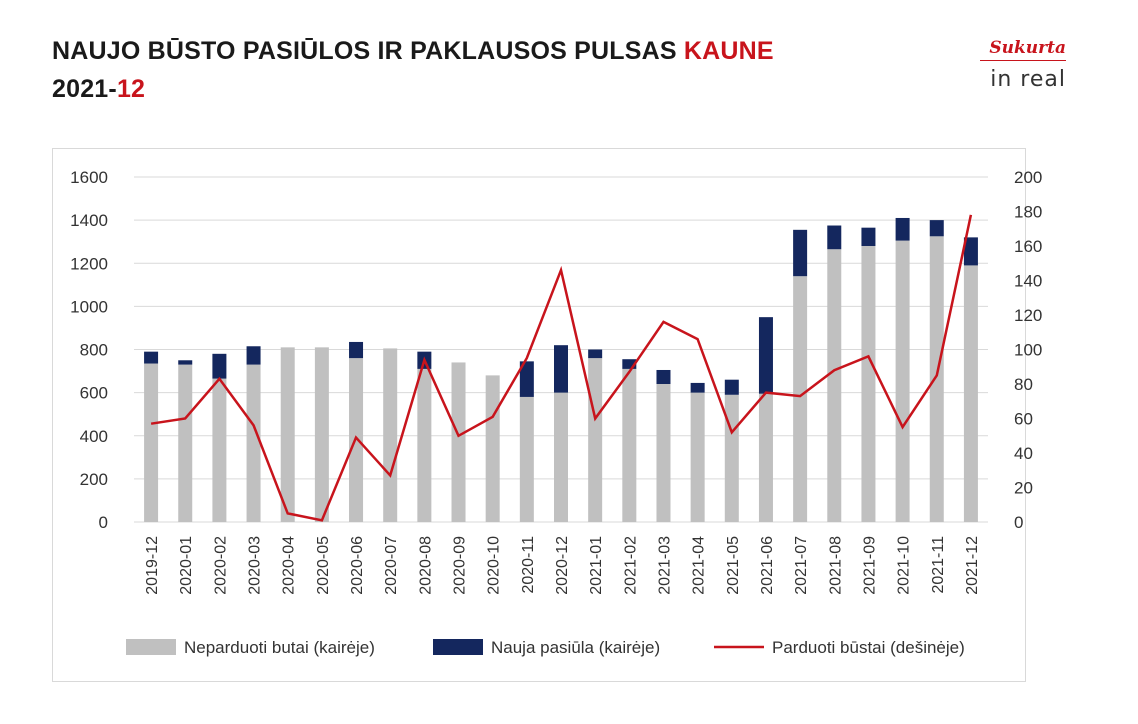 The height and width of the screenshot is (724, 1138). I want to click on x-tick-label: 2021-09, so click(869, 565).